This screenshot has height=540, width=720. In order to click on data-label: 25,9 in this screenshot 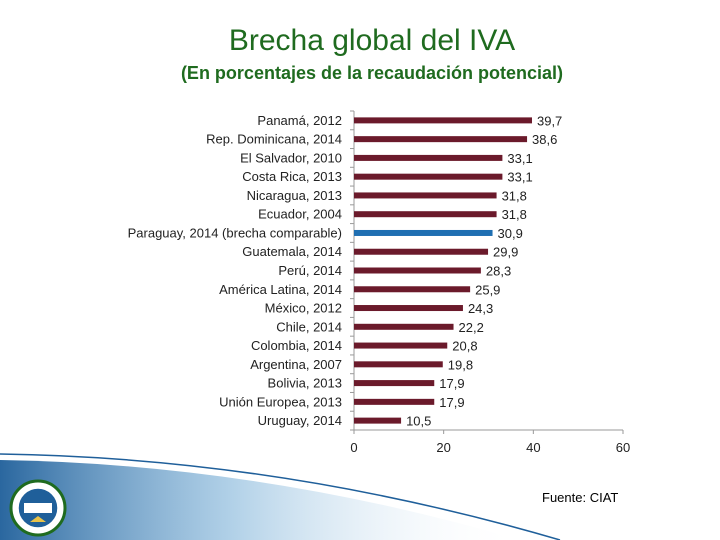, I will do `click(487, 289)`.